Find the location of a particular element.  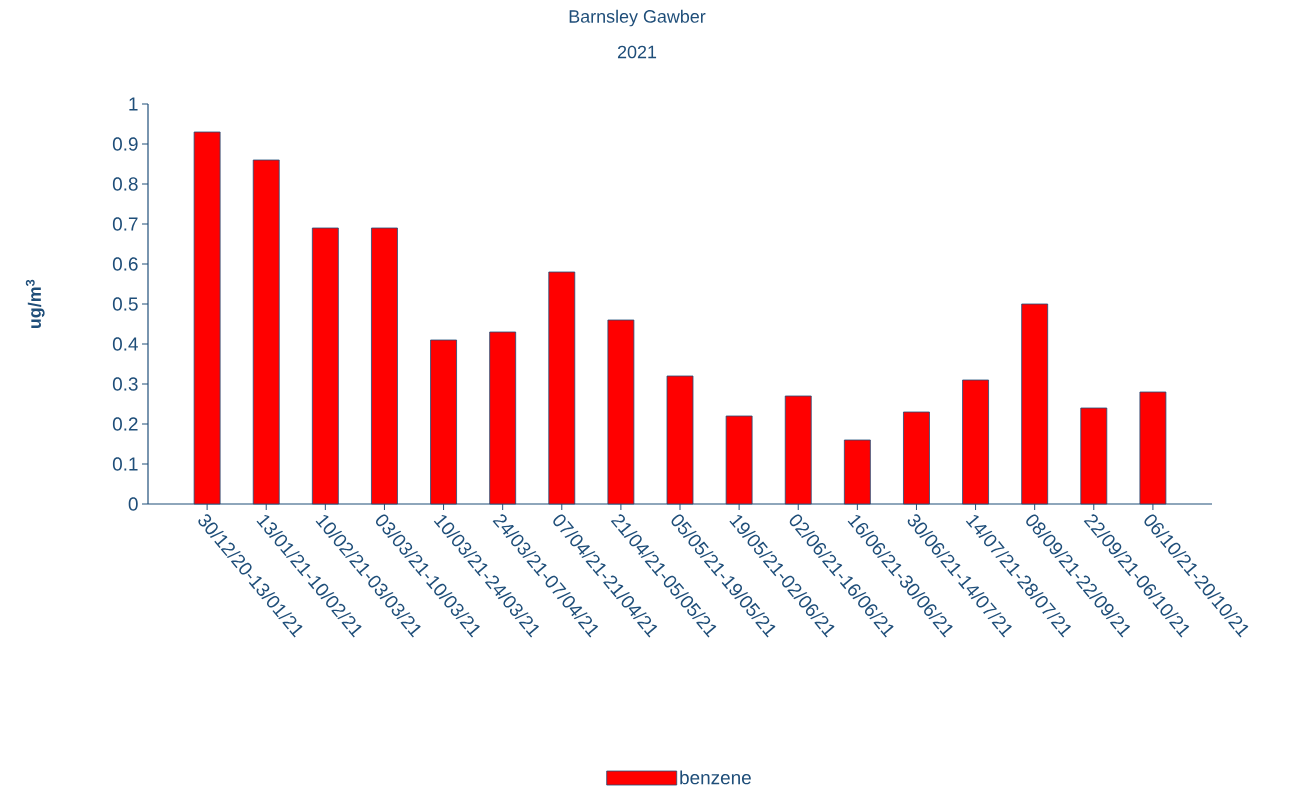

chart-title: Barnsley Gawber is located at coordinates (637, 18).